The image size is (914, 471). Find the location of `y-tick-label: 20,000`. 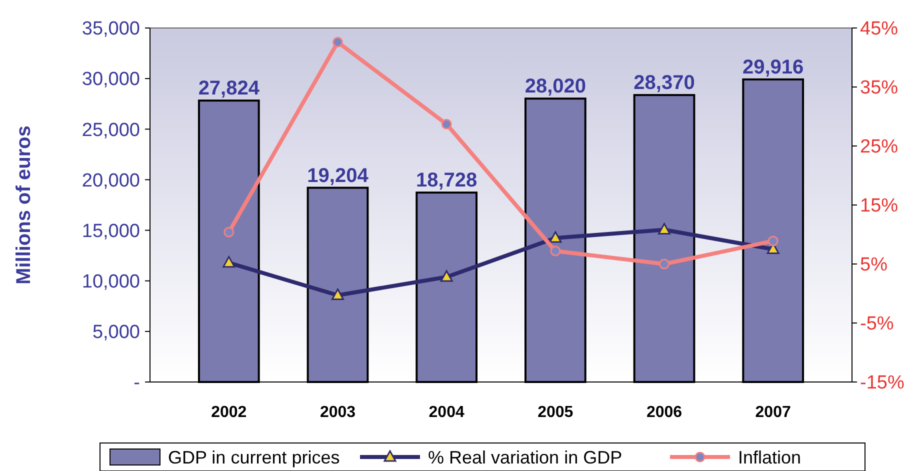

y-tick-label: 20,000 is located at coordinates (111, 181).